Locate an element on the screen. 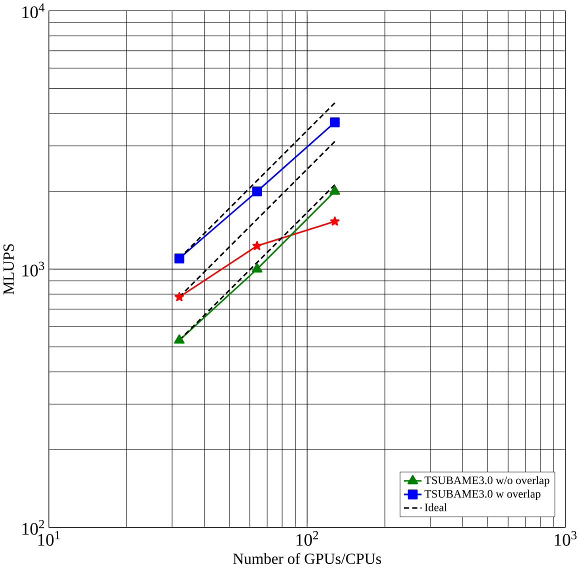  x-axis-title: Number of GPUs/CPUs is located at coordinates (307, 558).